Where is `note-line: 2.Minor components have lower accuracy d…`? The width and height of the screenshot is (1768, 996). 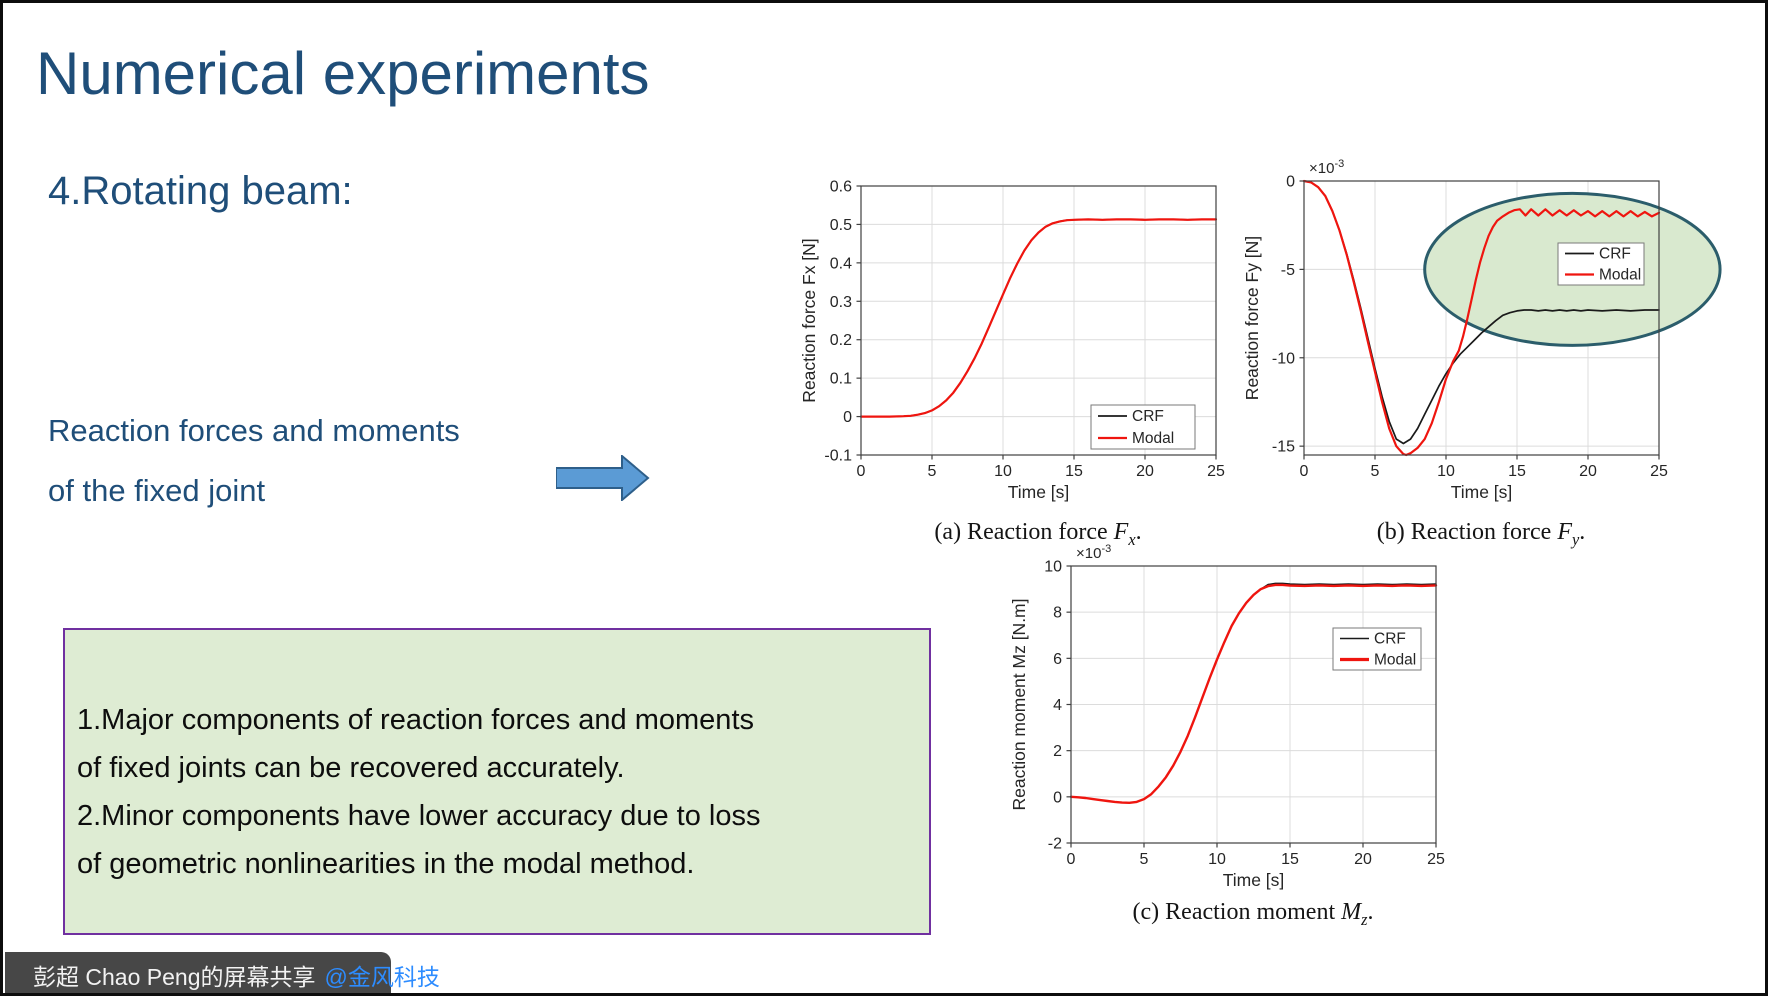 note-line: 2.Minor components have lower accuracy d… is located at coordinates (419, 816).